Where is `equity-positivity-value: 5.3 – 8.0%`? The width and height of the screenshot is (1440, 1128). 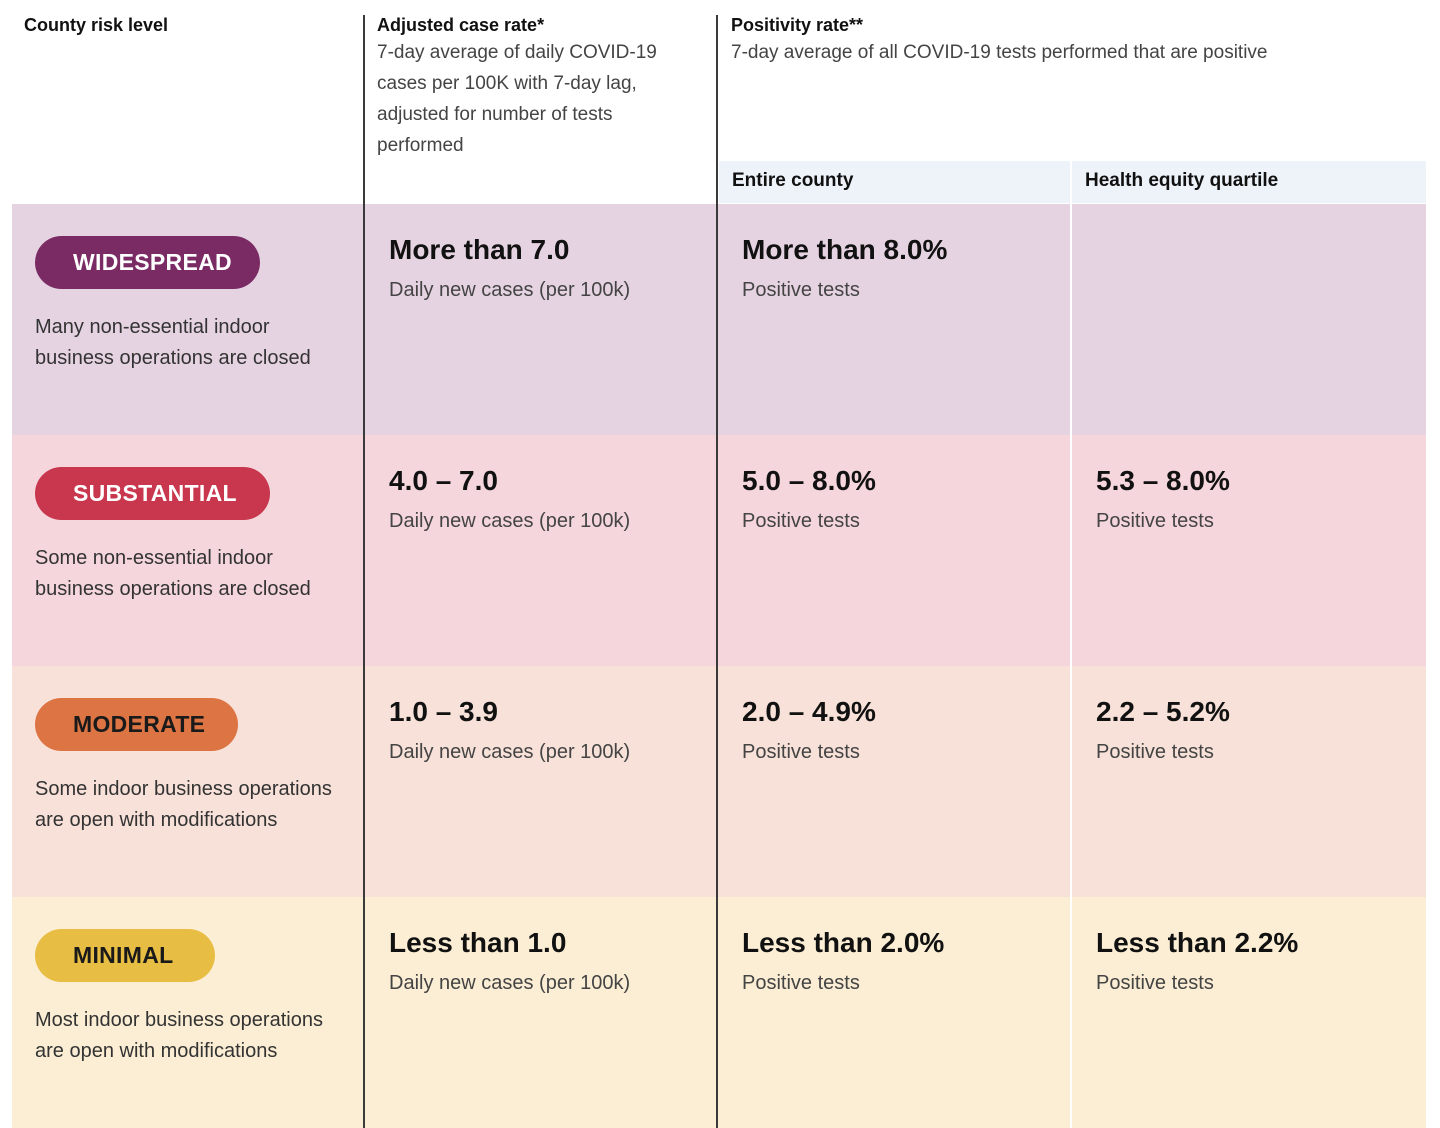
equity-positivity-value: 5.3 – 8.0% is located at coordinates (1163, 480).